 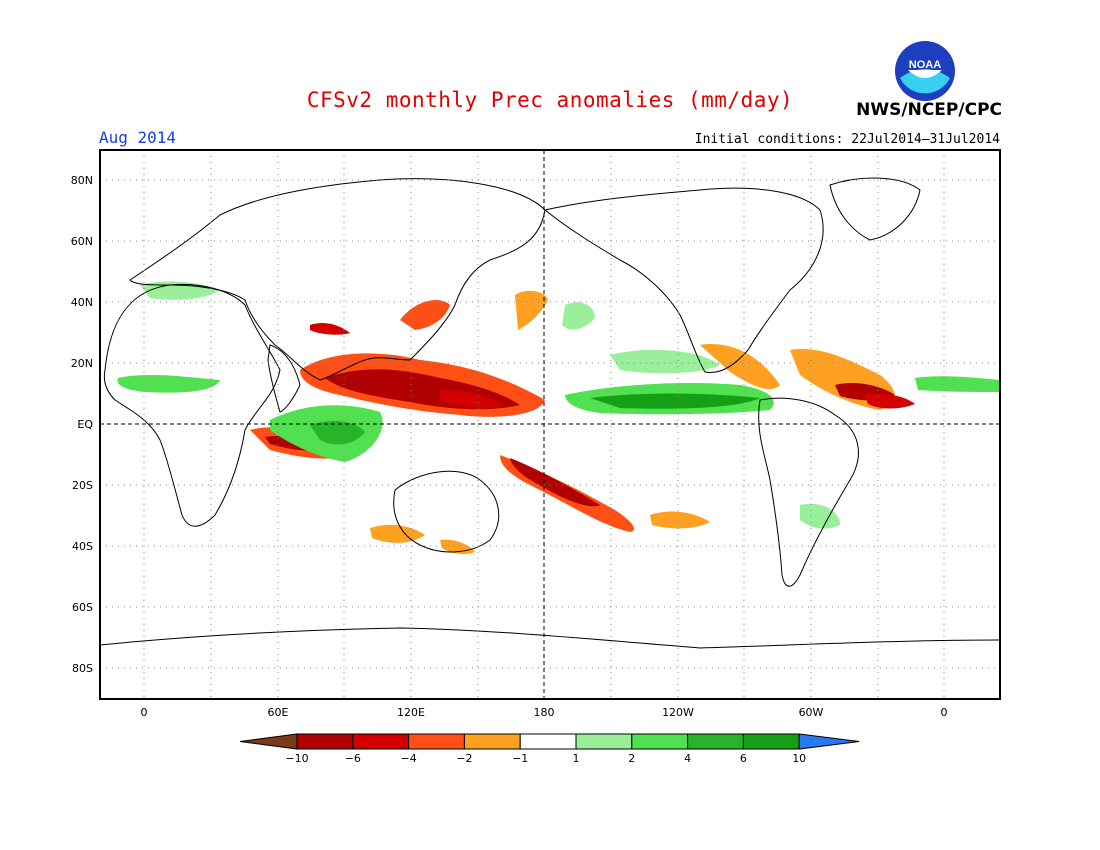 I want to click on colorbar-label: −10, so click(x=296, y=758).